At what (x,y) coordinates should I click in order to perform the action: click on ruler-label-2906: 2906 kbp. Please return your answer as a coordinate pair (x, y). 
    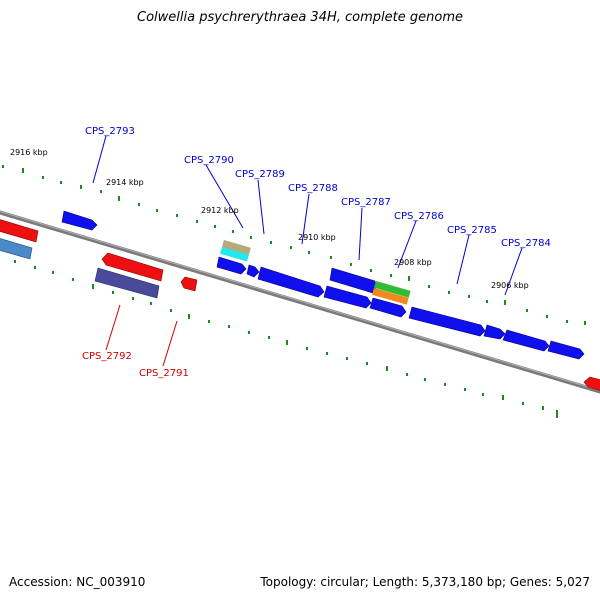
    Looking at the image, I should click on (510, 285).